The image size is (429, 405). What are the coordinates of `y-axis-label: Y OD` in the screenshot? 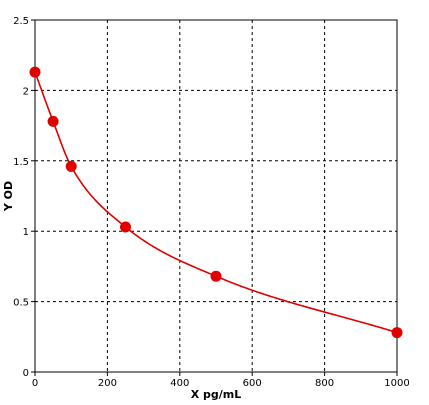 It's located at (8, 196).